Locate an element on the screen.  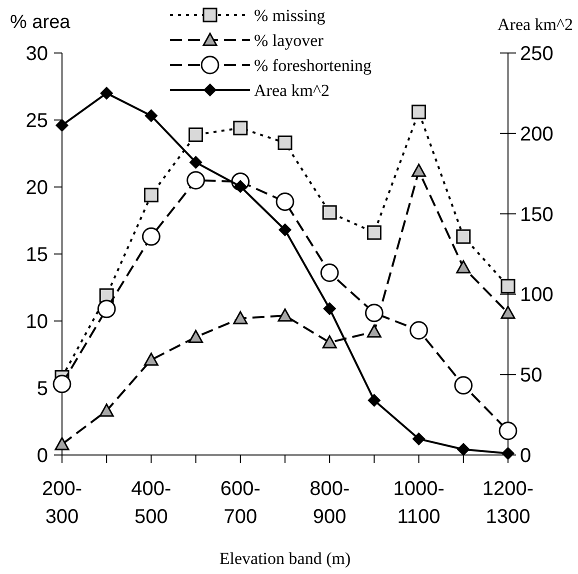
y-tick-label: 30 is located at coordinates (37, 54).